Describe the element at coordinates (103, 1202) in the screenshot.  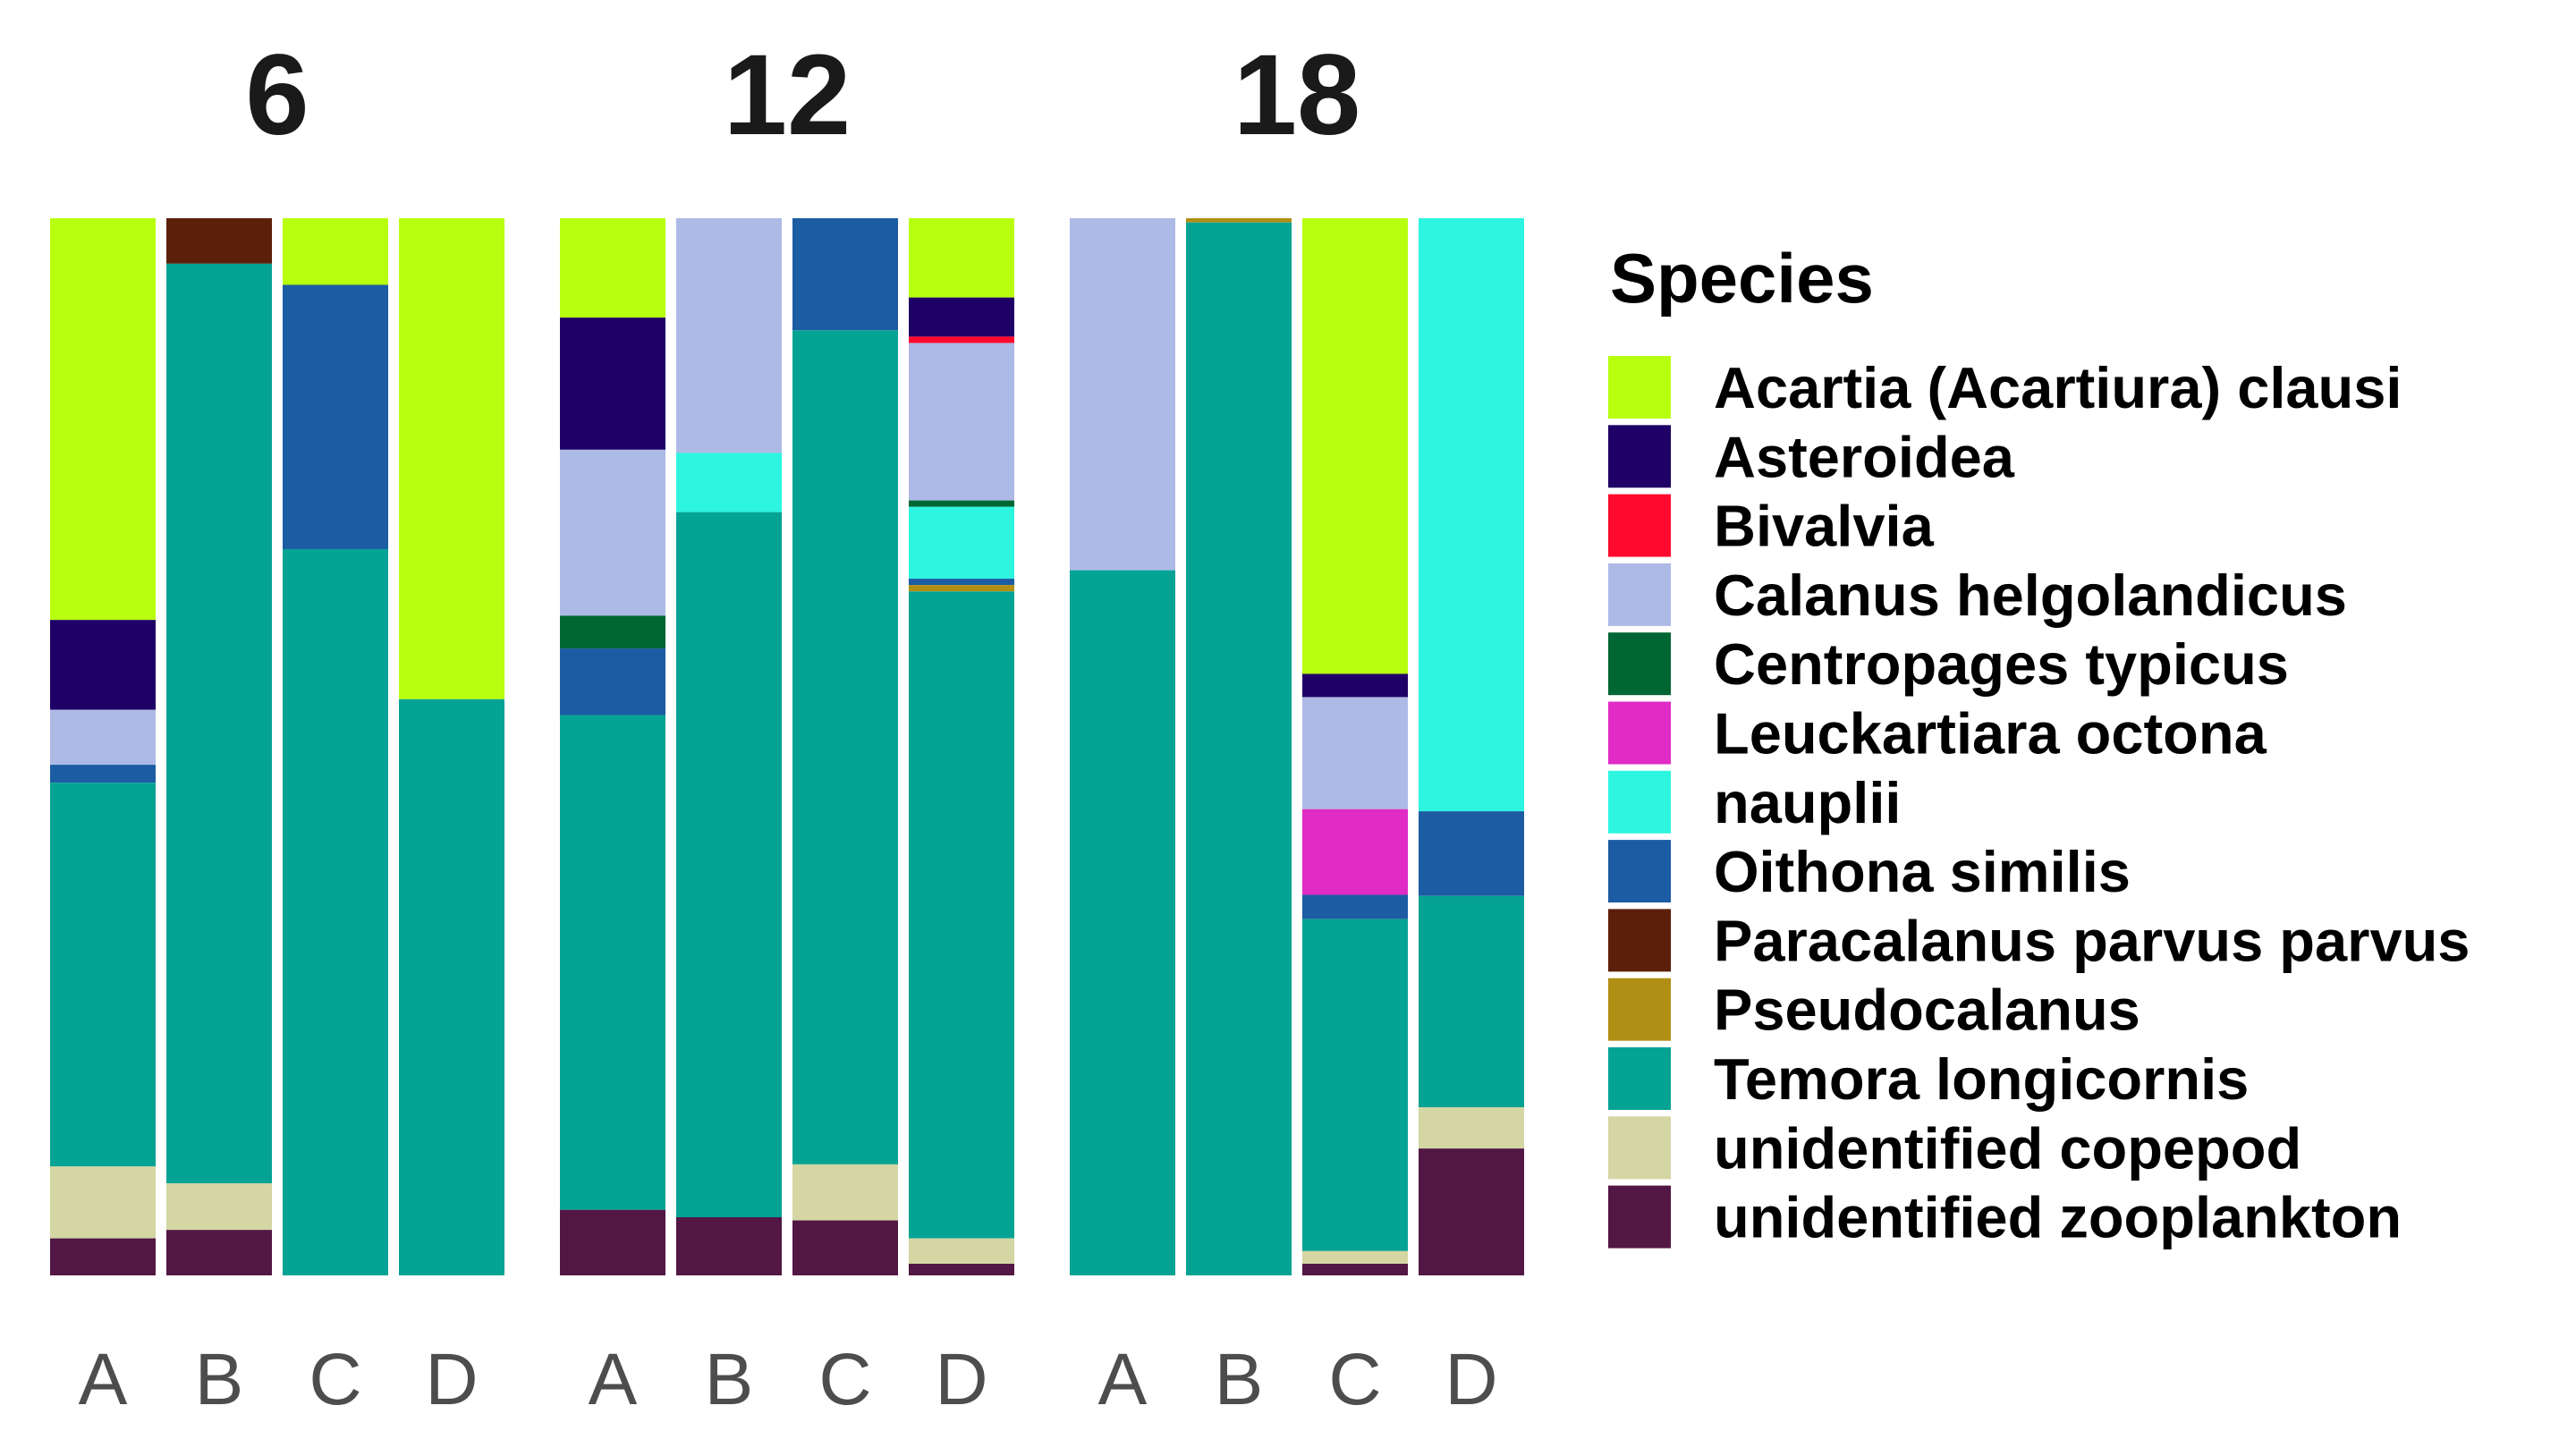
I see `bar-segment-6-a-unidentified-copepod` at that location.